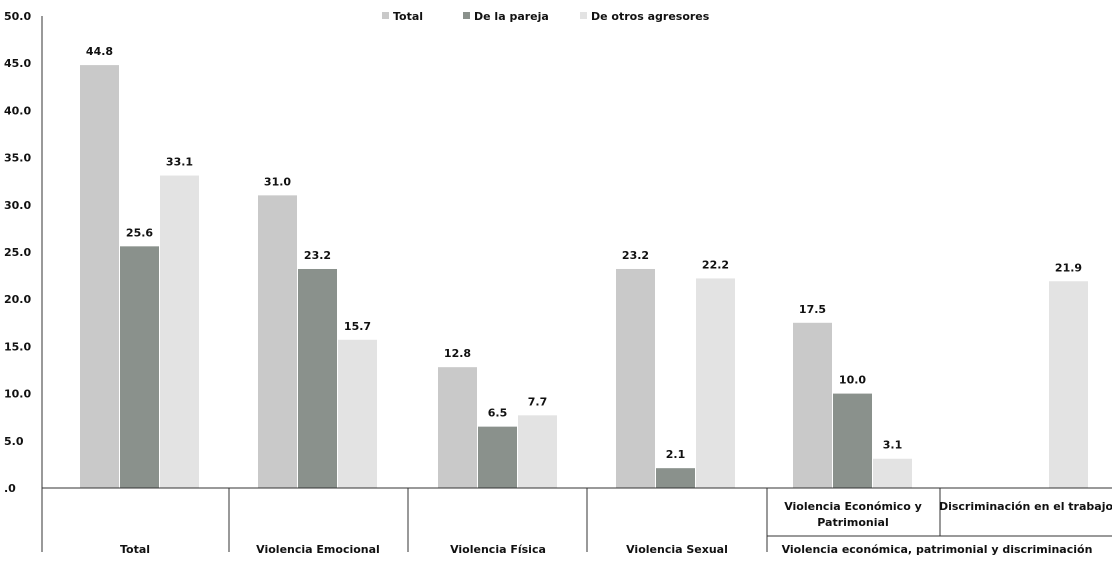 Image resolution: width=1112 pixels, height=567 pixels. Describe the element at coordinates (715, 264) in the screenshot. I see `data-label: 22.2` at that location.